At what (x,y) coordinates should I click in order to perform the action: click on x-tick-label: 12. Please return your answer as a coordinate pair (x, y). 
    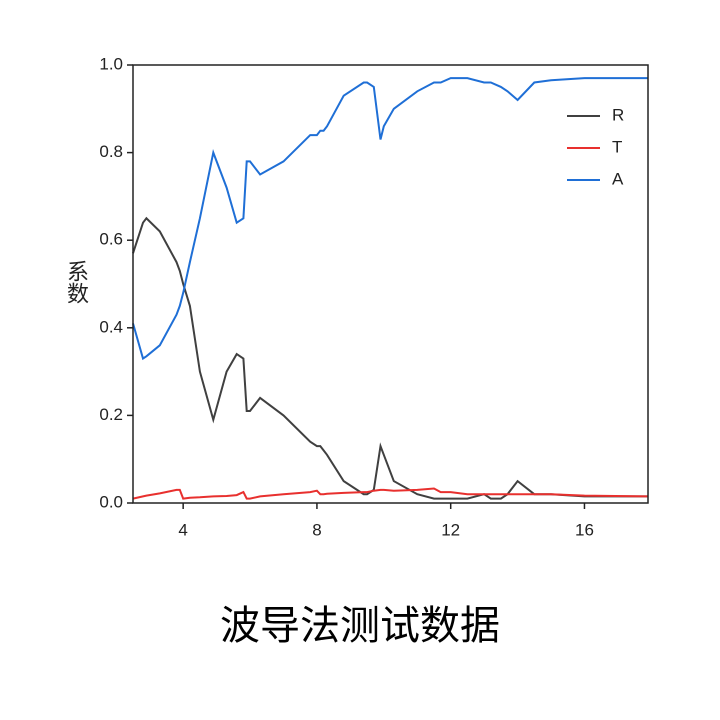
    Looking at the image, I should click on (450, 529).